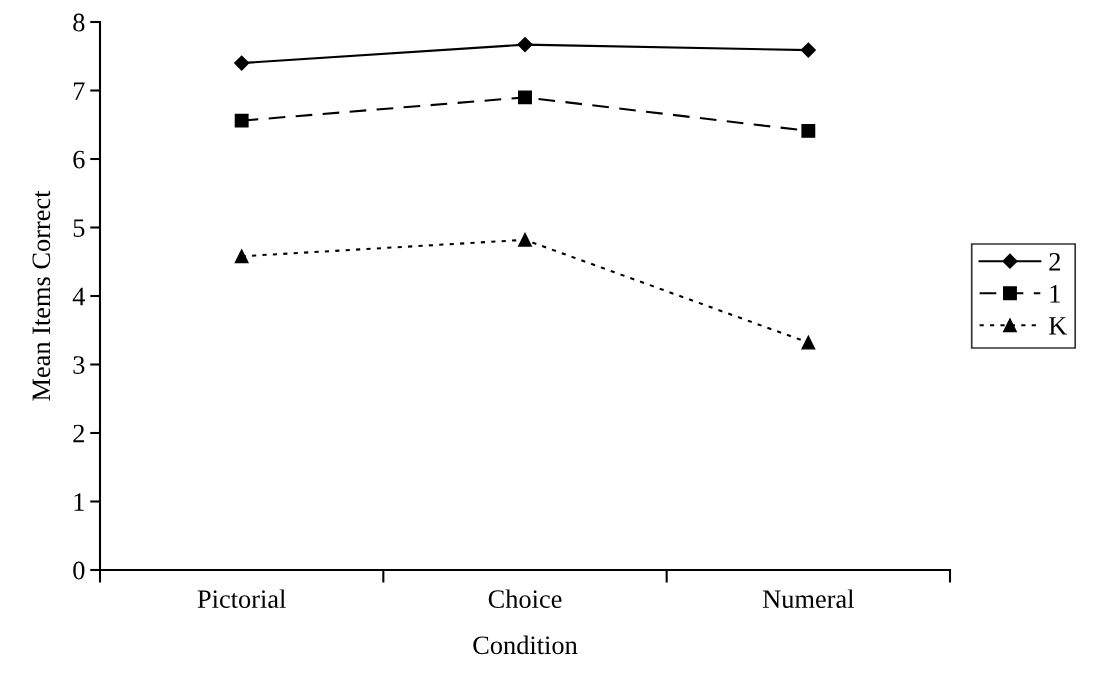 The image size is (1096, 690). I want to click on y-tick-label: 2, so click(78, 433).